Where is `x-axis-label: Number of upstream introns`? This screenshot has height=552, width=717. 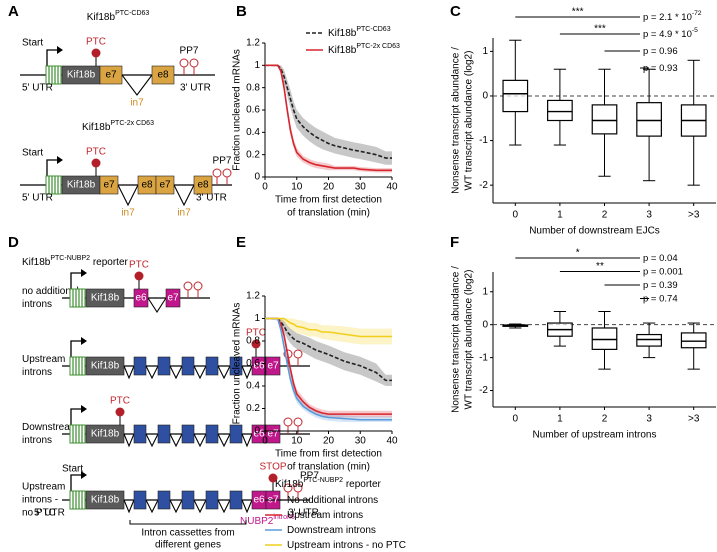
x-axis-label: Number of upstream introns is located at coordinates (595, 435).